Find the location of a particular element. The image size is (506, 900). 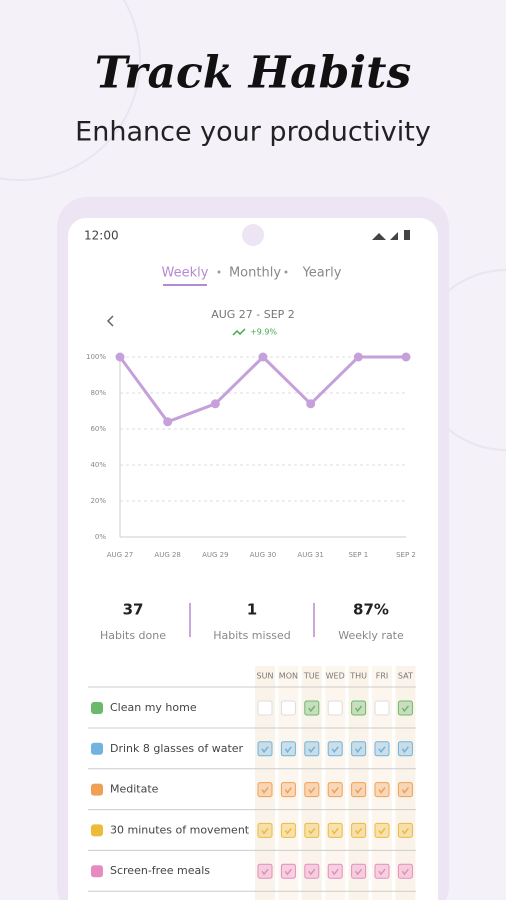

trend-icon is located at coordinates (239, 332).